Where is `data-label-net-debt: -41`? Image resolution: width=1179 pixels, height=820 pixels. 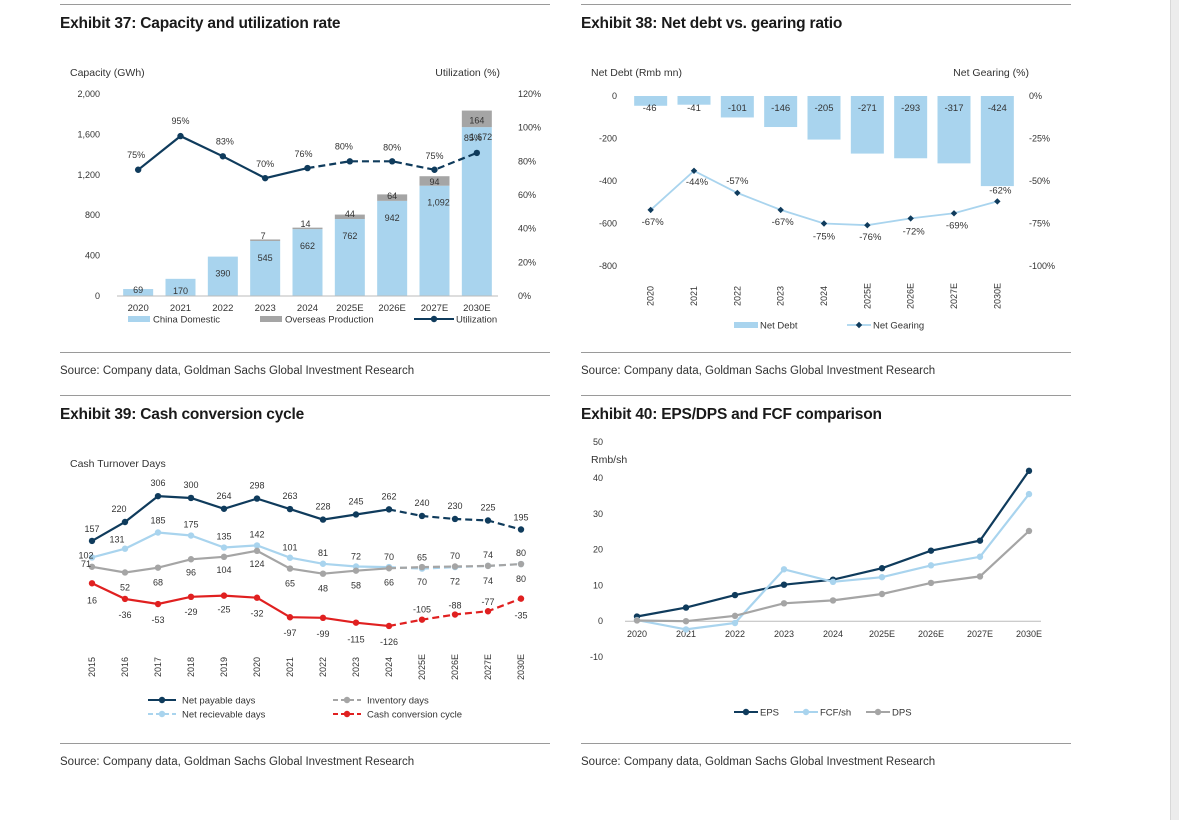
data-label-net-debt: -41 is located at coordinates (694, 108).